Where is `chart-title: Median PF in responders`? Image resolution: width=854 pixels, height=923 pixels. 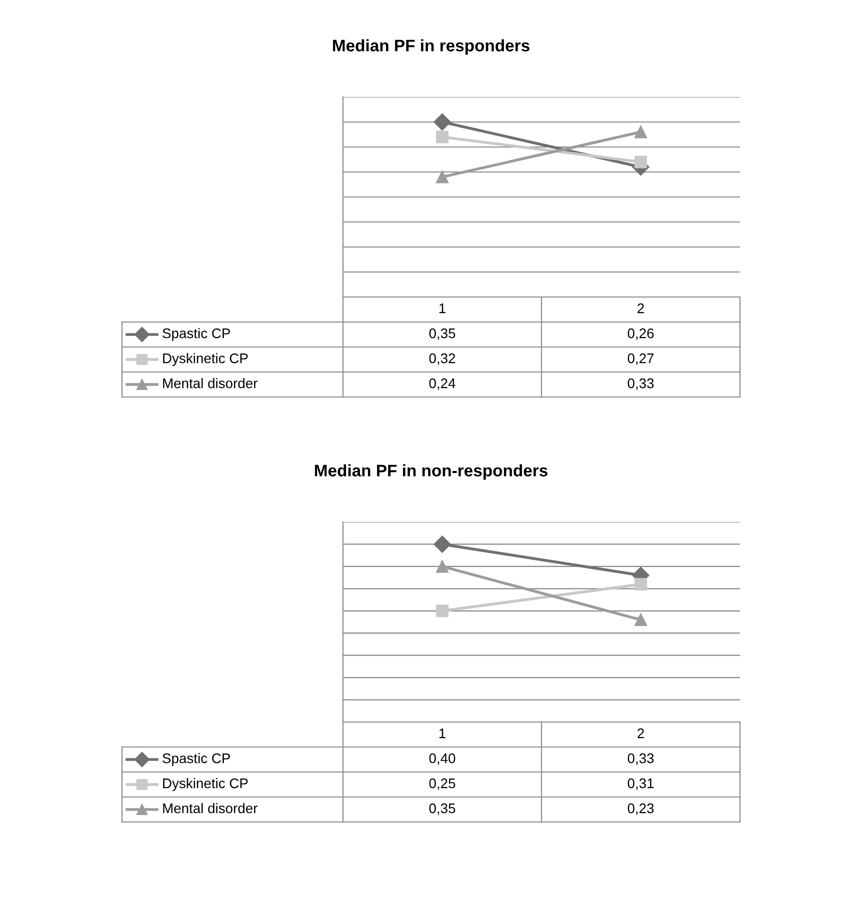 chart-title: Median PF in responders is located at coordinates (431, 47).